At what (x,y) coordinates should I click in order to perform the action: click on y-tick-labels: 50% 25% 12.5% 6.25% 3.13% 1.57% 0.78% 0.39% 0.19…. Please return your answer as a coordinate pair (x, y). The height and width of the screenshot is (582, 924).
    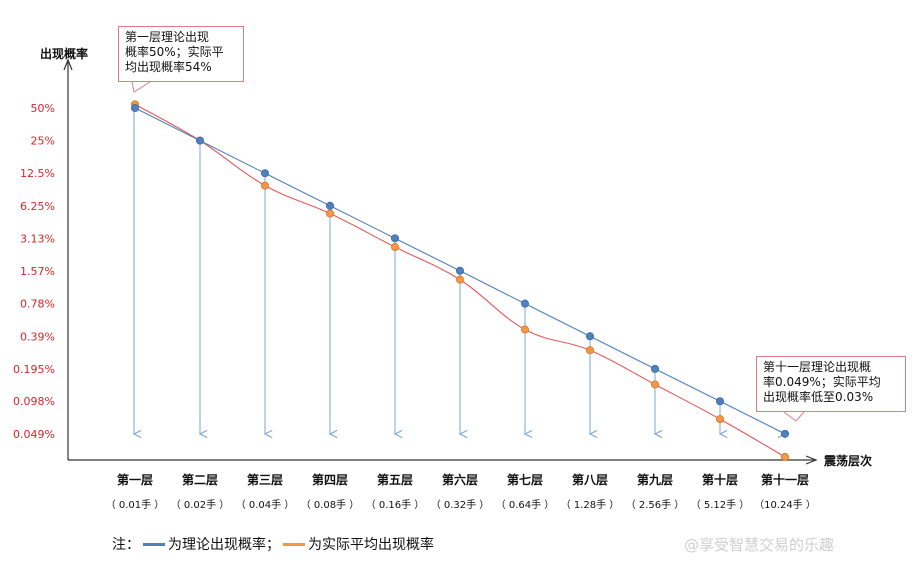
    Looking at the image, I should click on (34, 271).